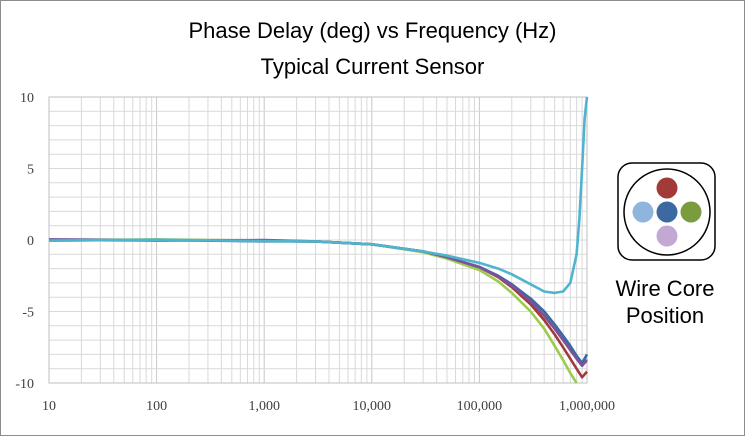 The height and width of the screenshot is (436, 745). Describe the element at coordinates (28, 313) in the screenshot. I see `y-tick-label: -5` at that location.